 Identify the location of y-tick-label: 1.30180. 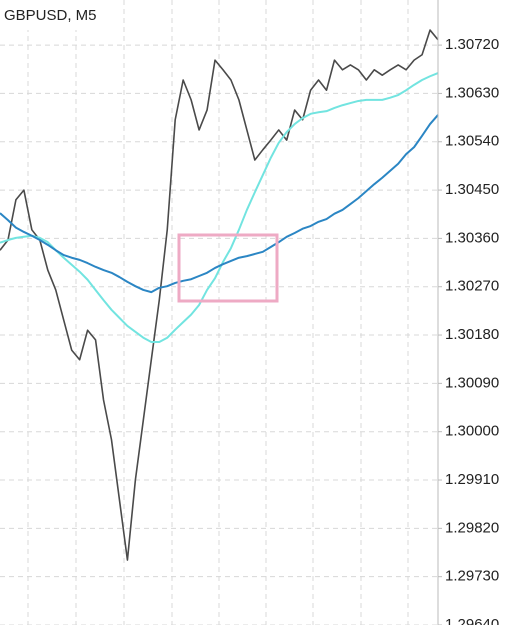
(472, 334).